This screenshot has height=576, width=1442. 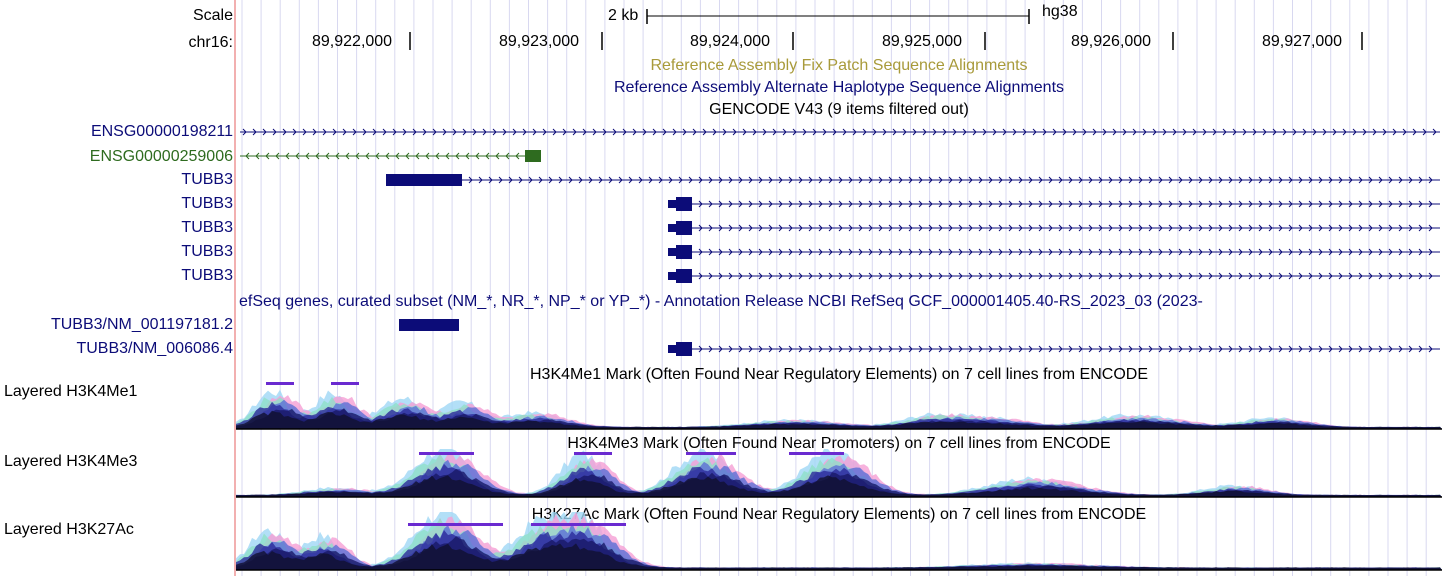 I want to click on ruler-tick-label: 89,926,000, so click(x=1111, y=41).